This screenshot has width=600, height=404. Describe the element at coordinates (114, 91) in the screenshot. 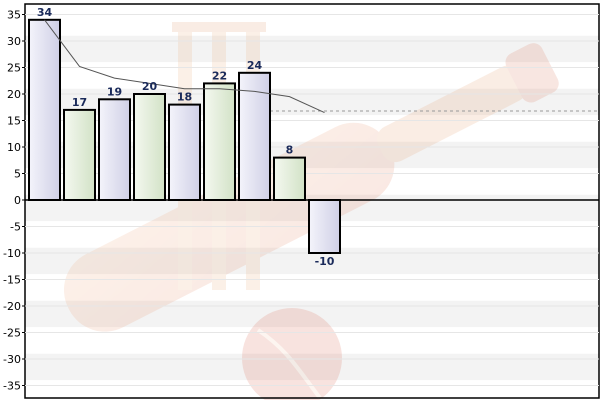

I see `data-label: 19` at that location.